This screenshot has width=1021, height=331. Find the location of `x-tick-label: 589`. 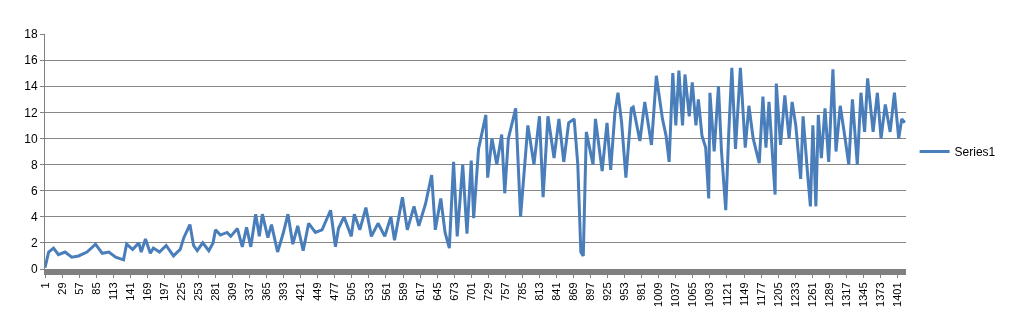

x-tick-label: 589 is located at coordinates (402, 291).